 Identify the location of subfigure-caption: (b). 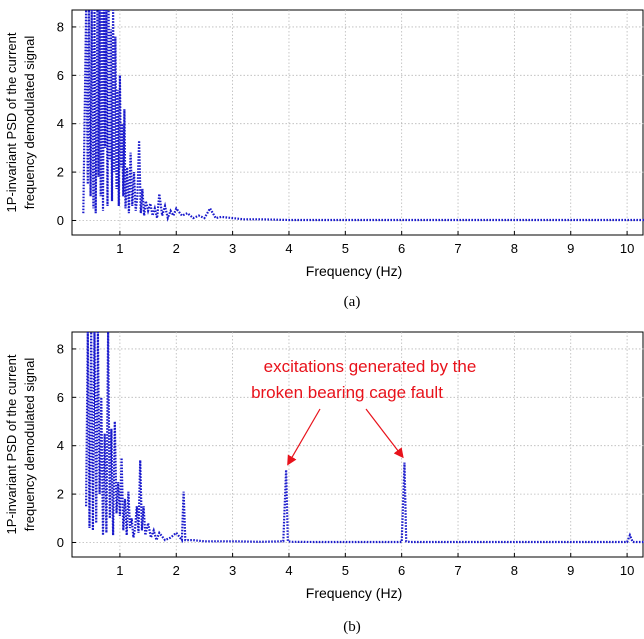
(352, 627).